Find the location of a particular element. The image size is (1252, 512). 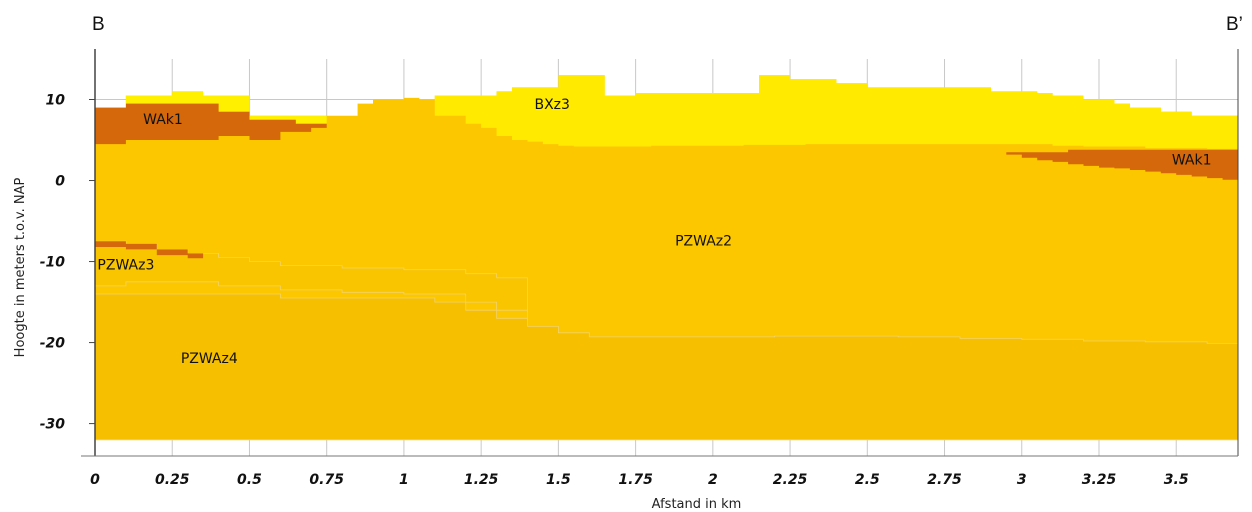

unit-label: PZWAz2 is located at coordinates (703, 241).